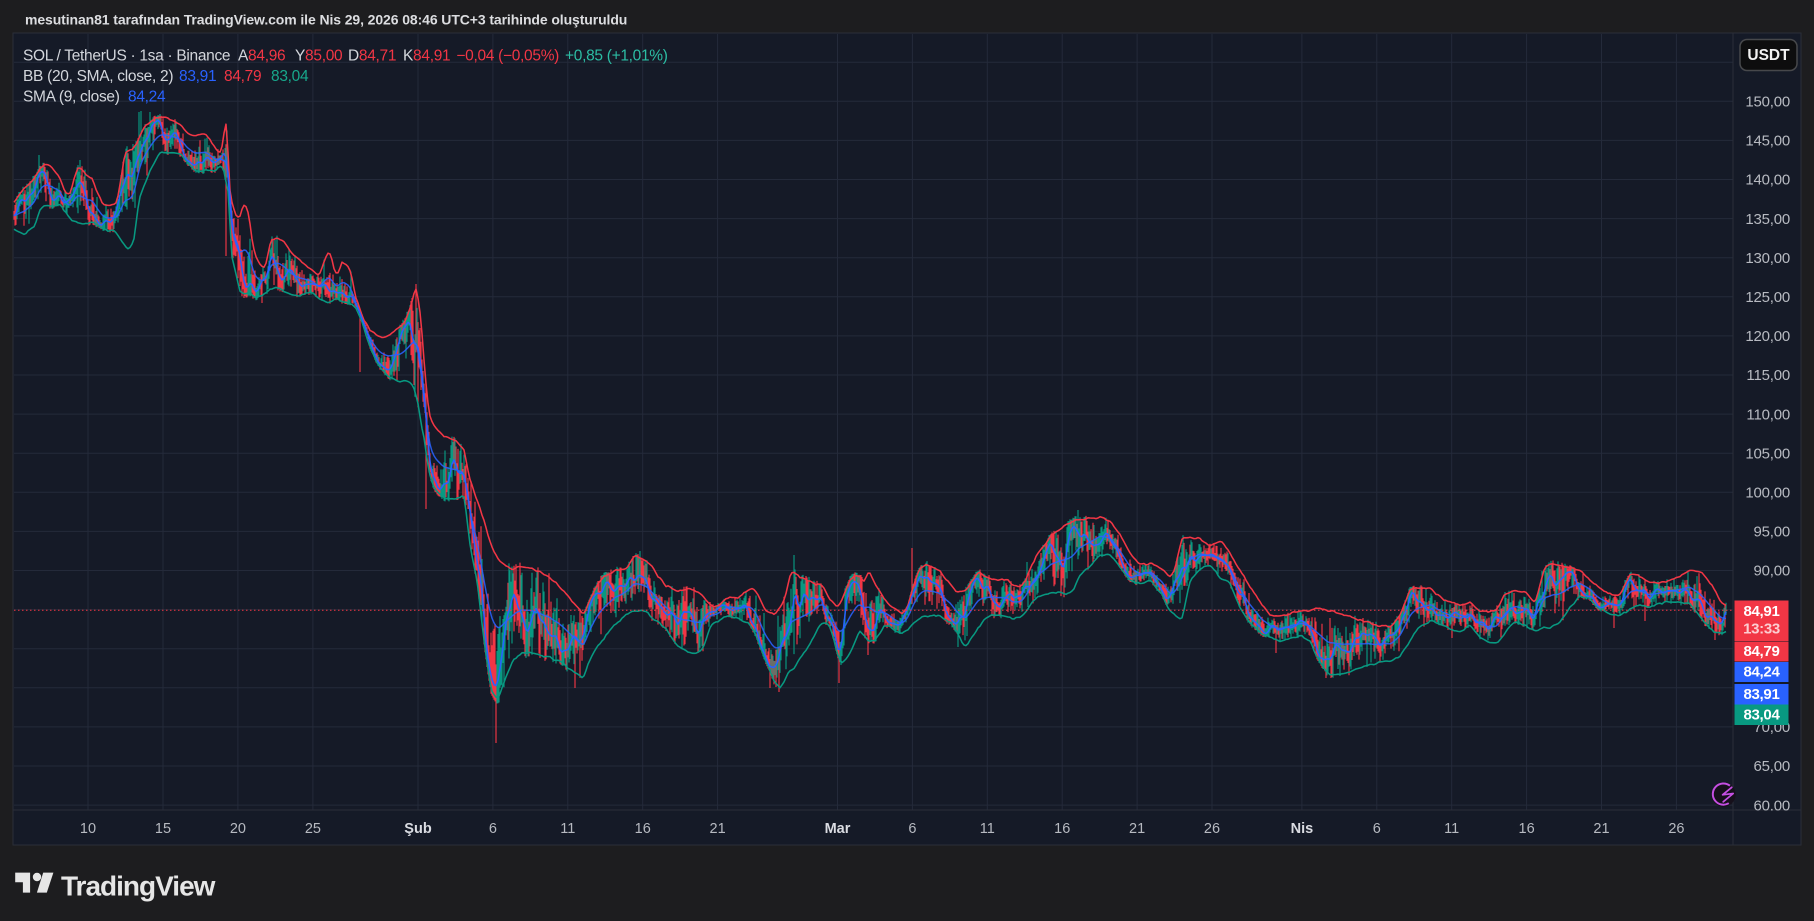 The height and width of the screenshot is (921, 1814). I want to click on svg-text: 20, so click(238, 829).